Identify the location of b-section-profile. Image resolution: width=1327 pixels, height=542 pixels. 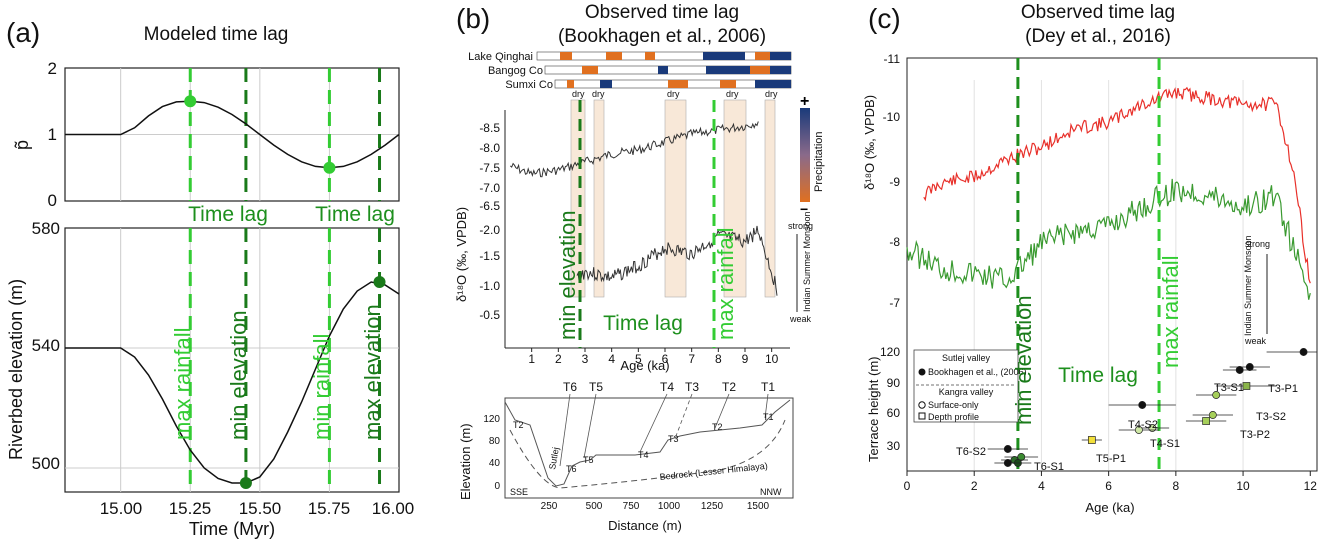
(647, 441).